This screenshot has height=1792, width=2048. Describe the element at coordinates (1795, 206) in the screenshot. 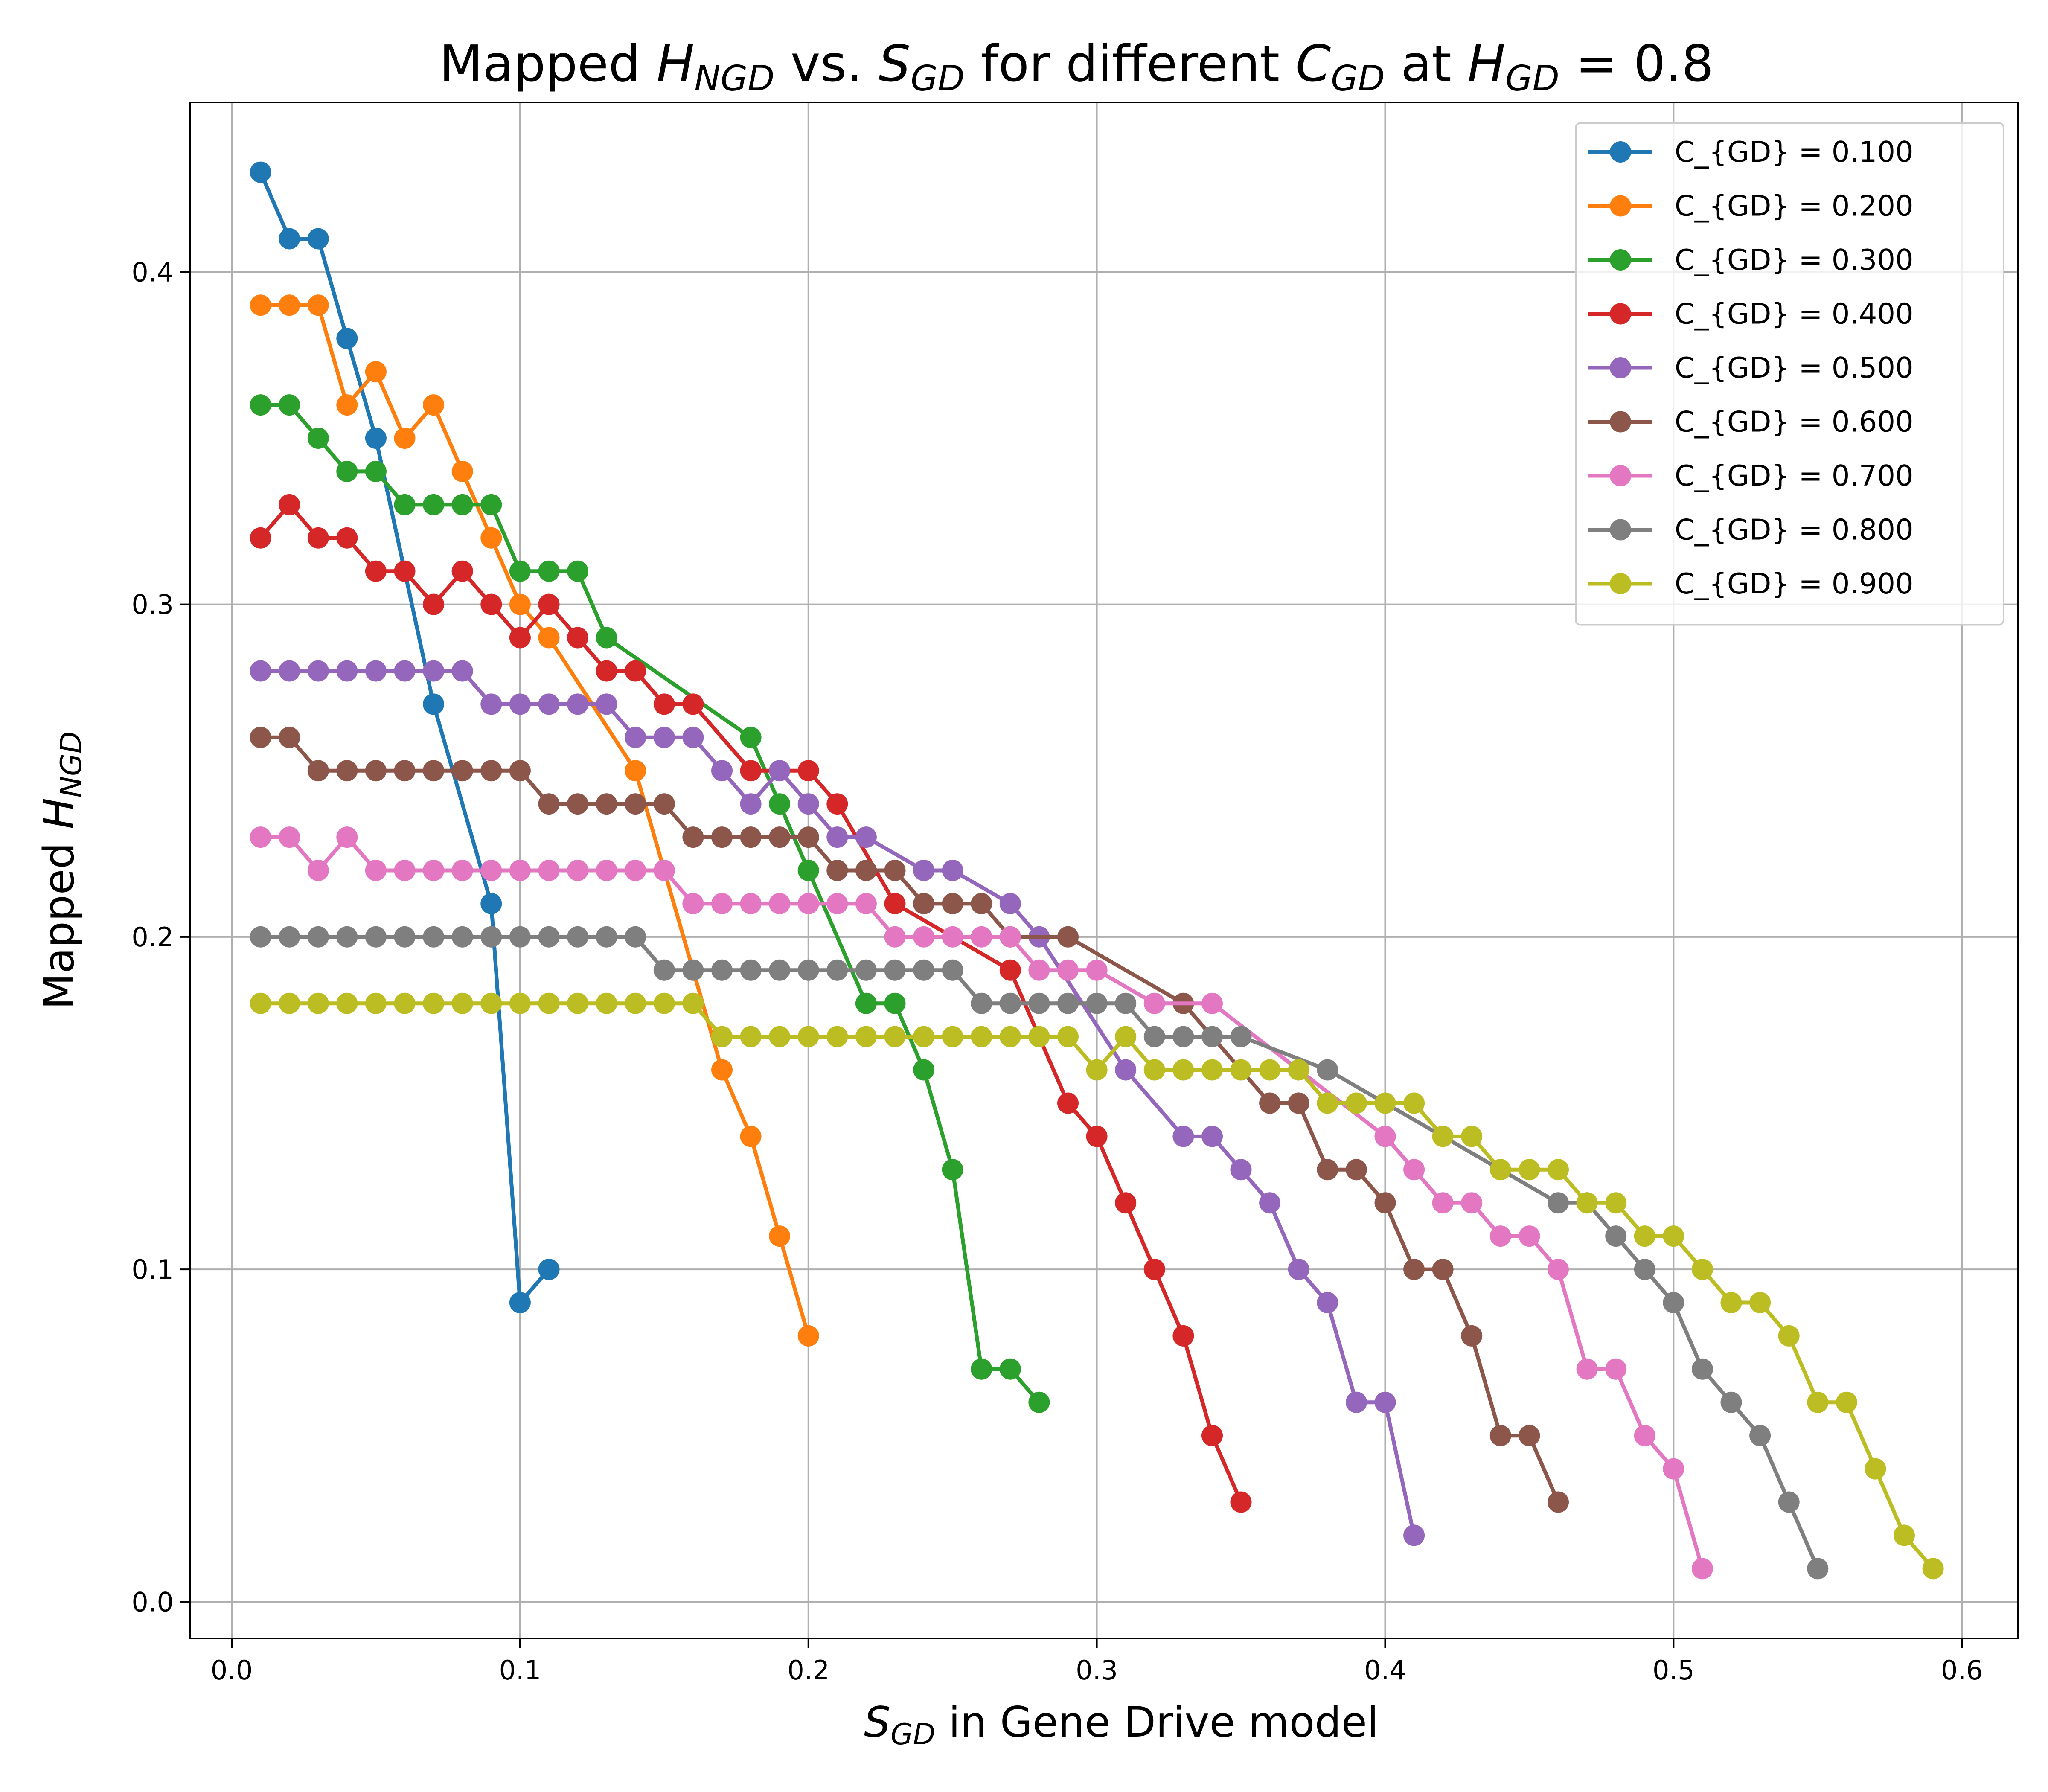

I see `legend-label: C_{GD} = 0.200` at that location.